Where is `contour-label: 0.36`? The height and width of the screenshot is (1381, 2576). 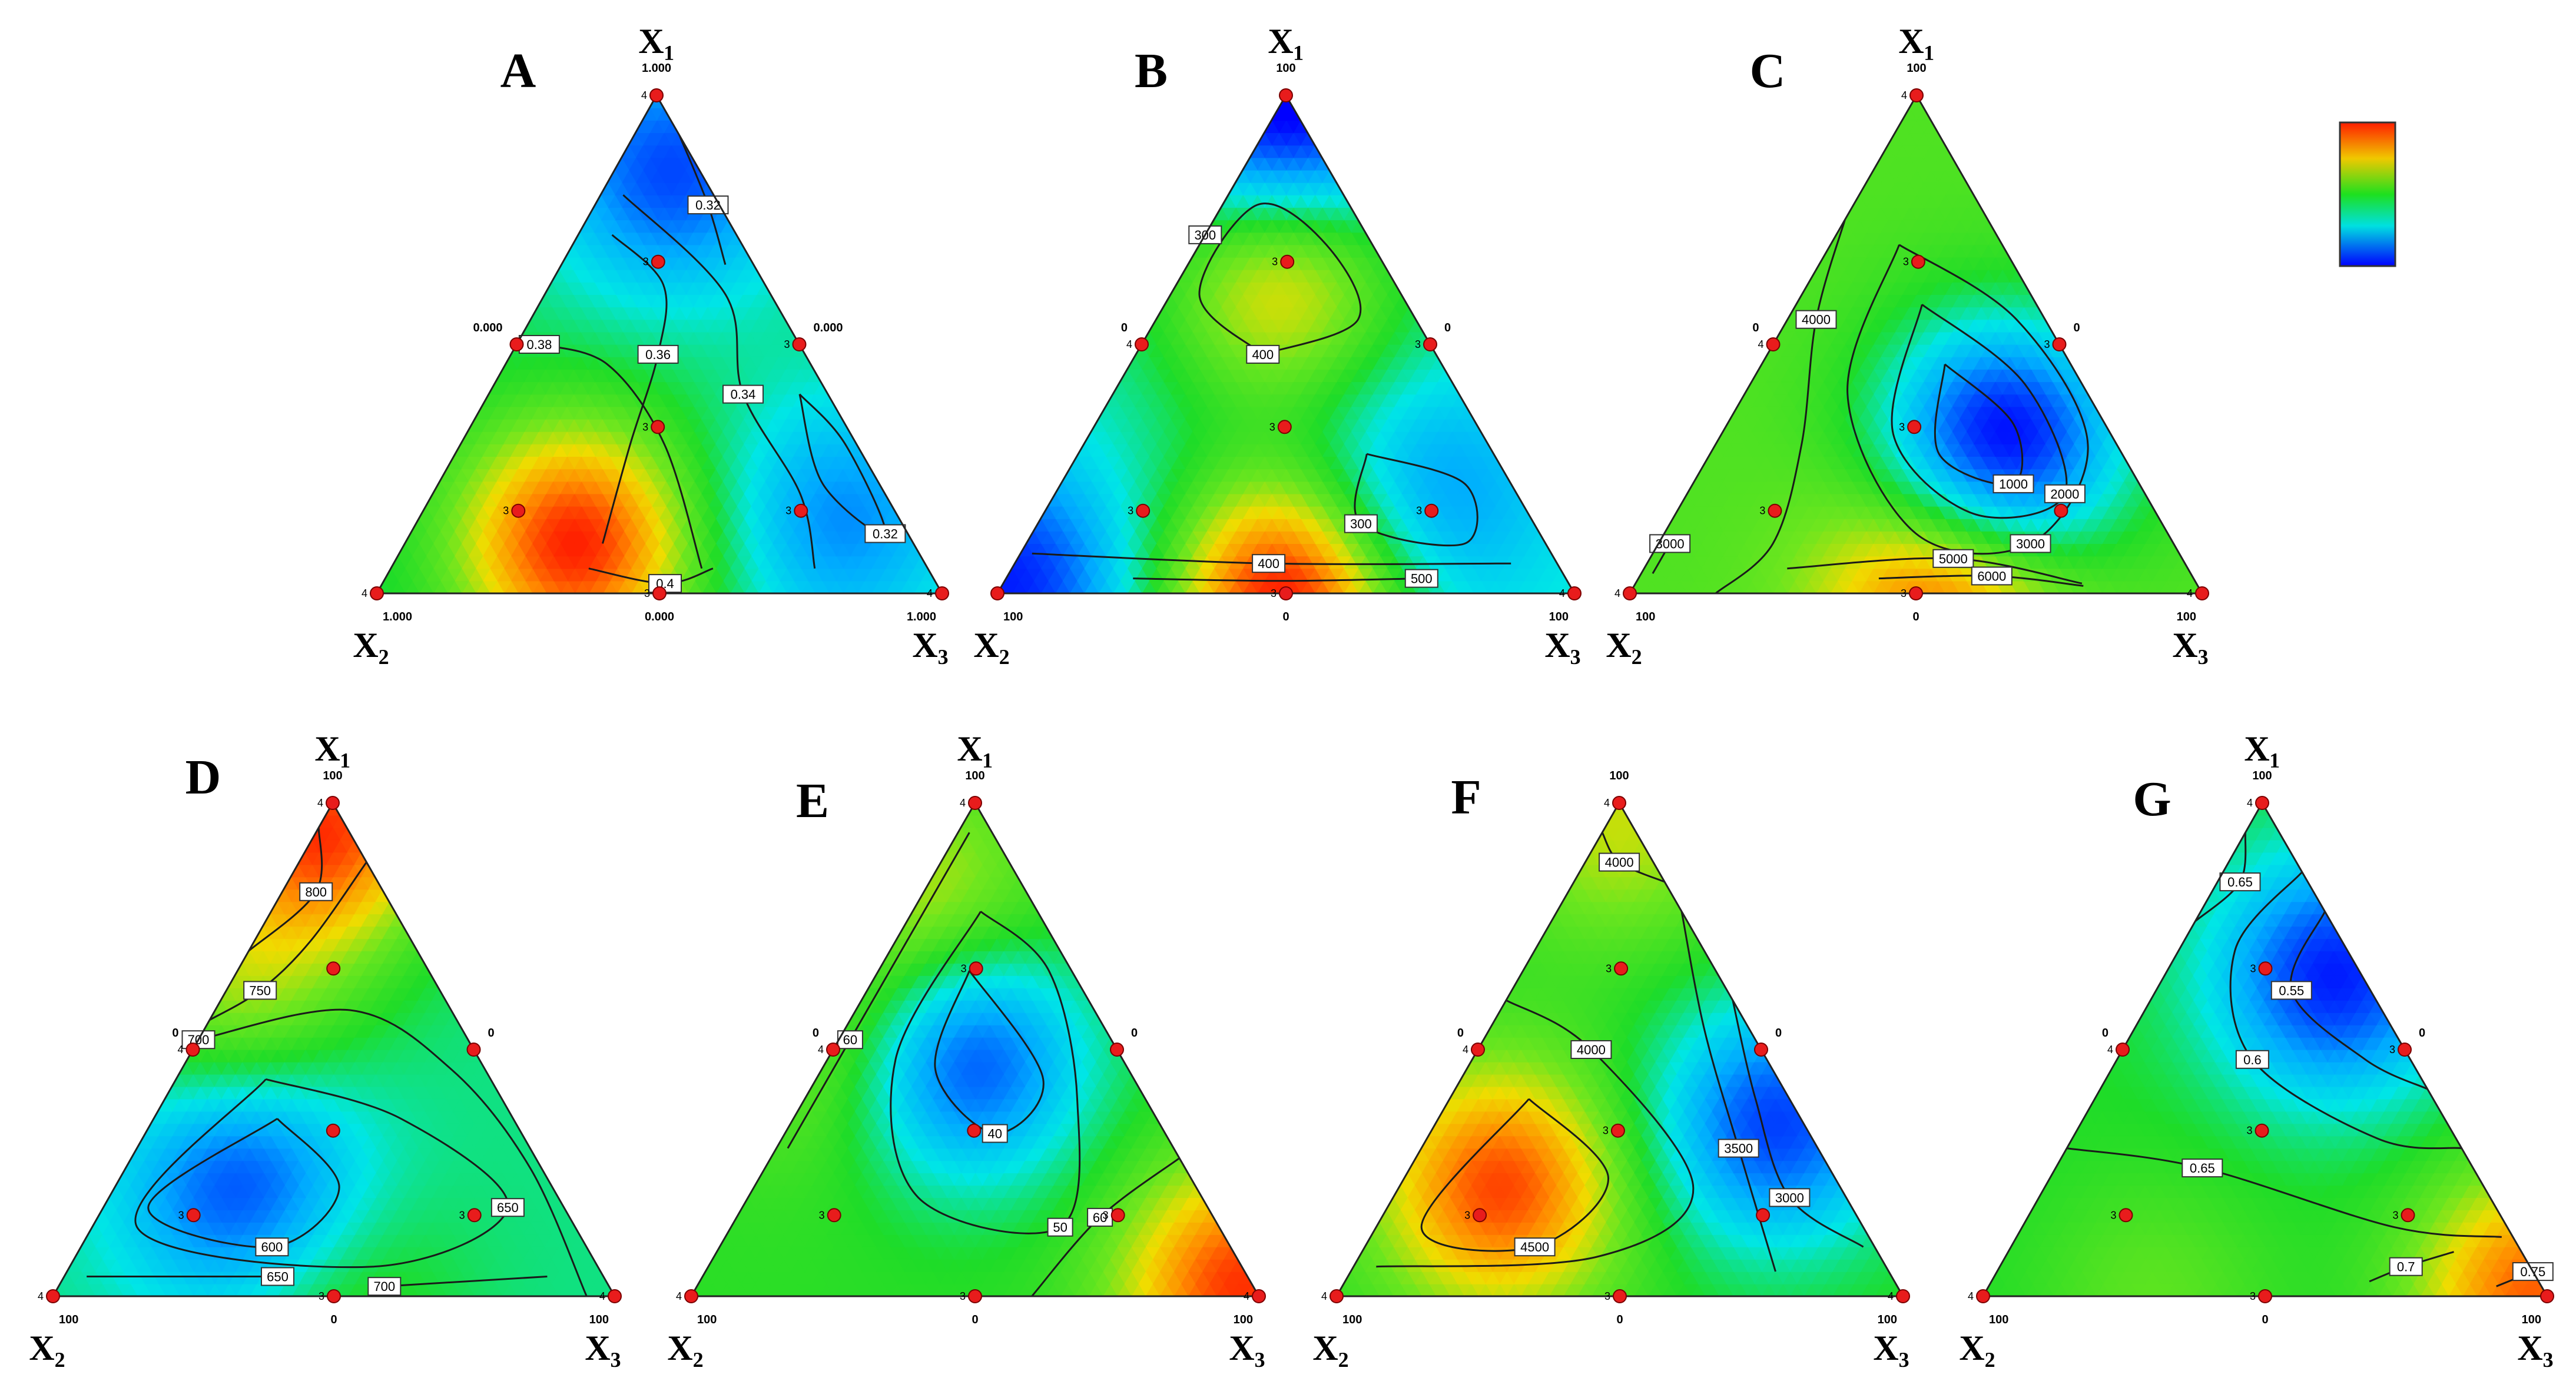 contour-label: 0.36 is located at coordinates (658, 354).